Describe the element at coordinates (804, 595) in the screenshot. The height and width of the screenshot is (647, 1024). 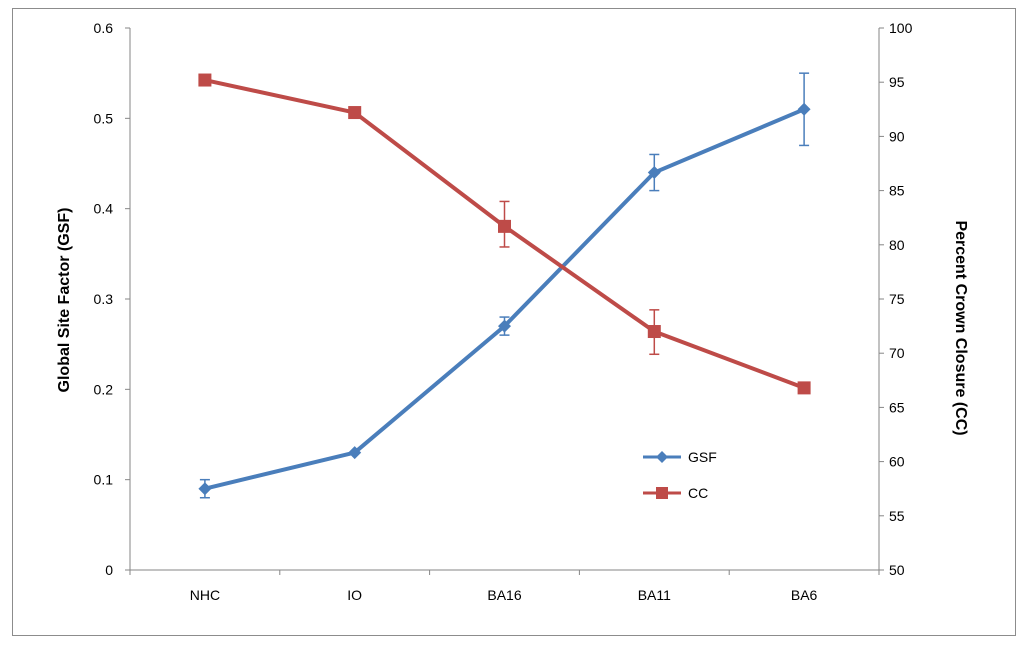
I see `x-tick-label: BA6` at that location.